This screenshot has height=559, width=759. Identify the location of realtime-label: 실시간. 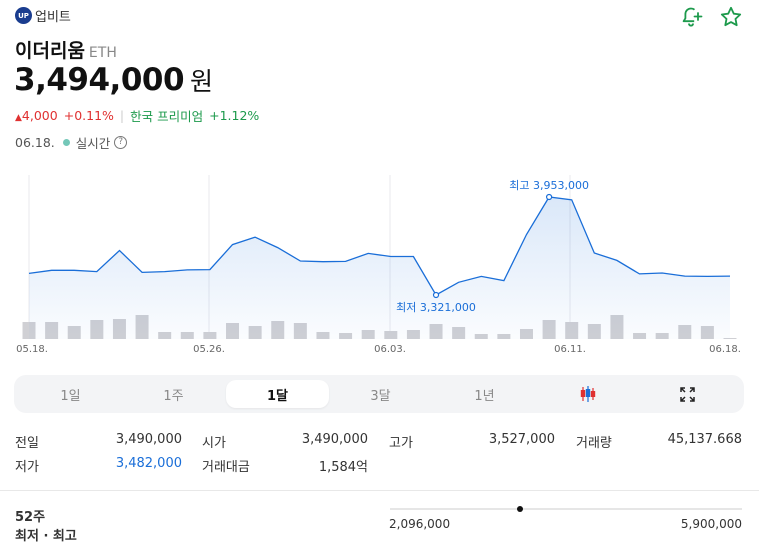
(93, 143).